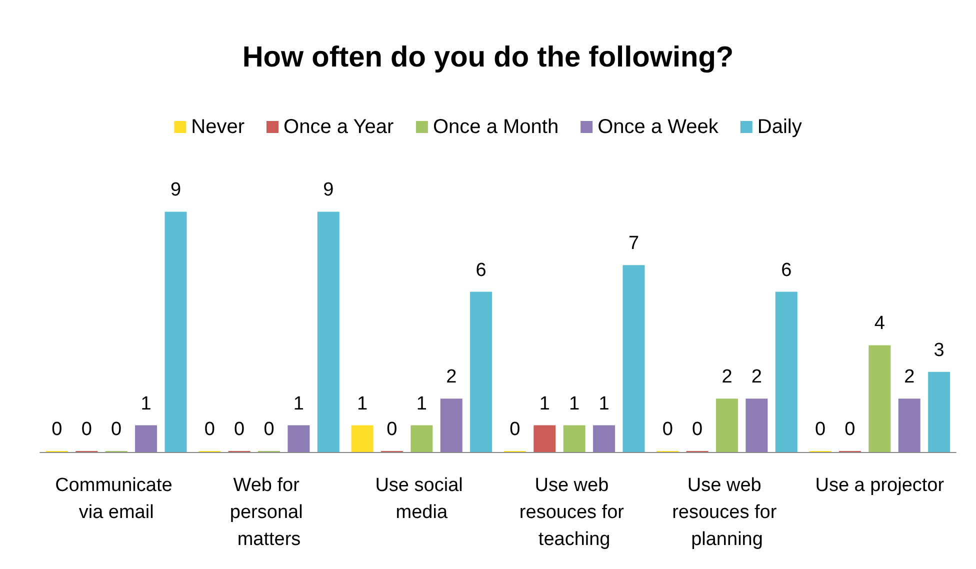  I want to click on data-label: 3, so click(939, 350).